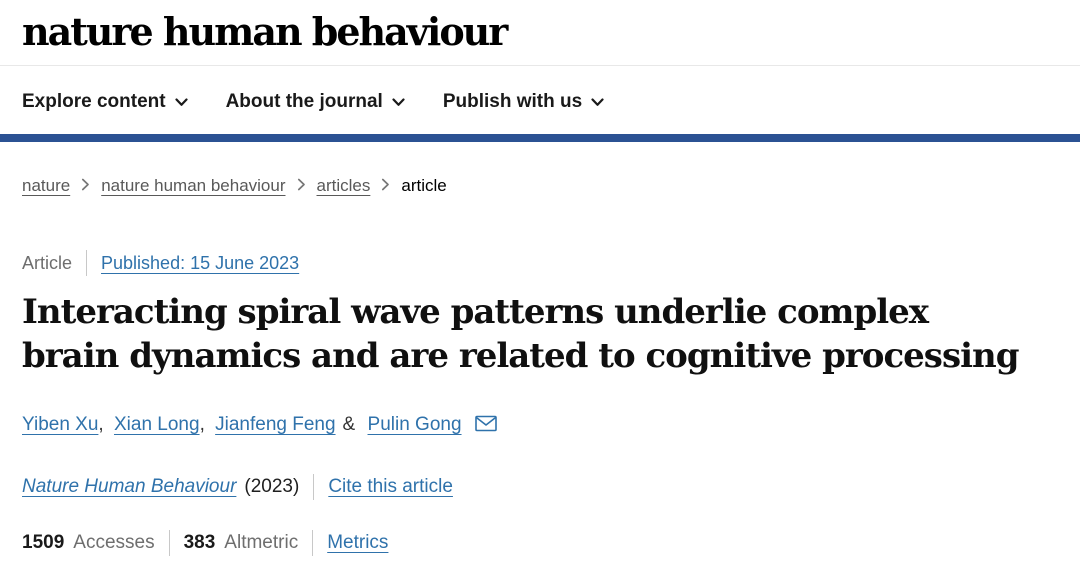 This screenshot has height=586, width=1080. Describe the element at coordinates (540, 263) in the screenshot. I see `article-meta-row: Article Published: 15 June 2023` at that location.